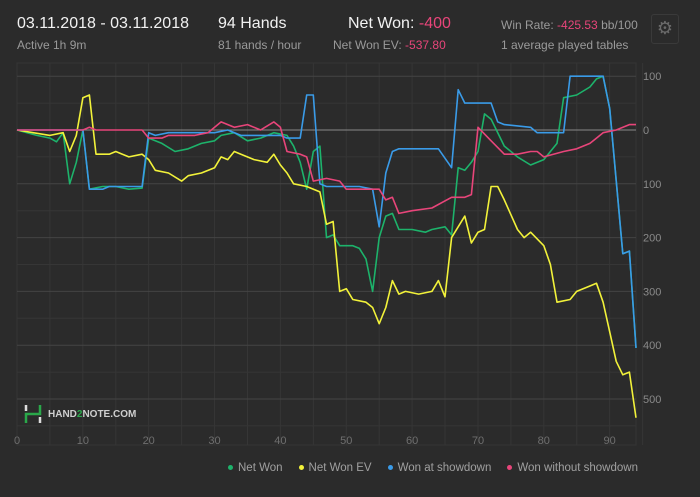 The width and height of the screenshot is (700, 497). I want to click on y-tick-label: 200, so click(652, 239).